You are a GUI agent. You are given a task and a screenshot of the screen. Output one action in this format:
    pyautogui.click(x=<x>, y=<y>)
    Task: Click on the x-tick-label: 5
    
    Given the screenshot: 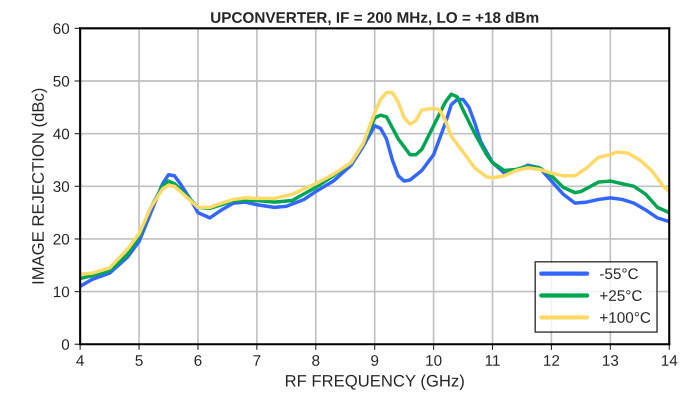 What is the action you would take?
    pyautogui.click(x=139, y=360)
    